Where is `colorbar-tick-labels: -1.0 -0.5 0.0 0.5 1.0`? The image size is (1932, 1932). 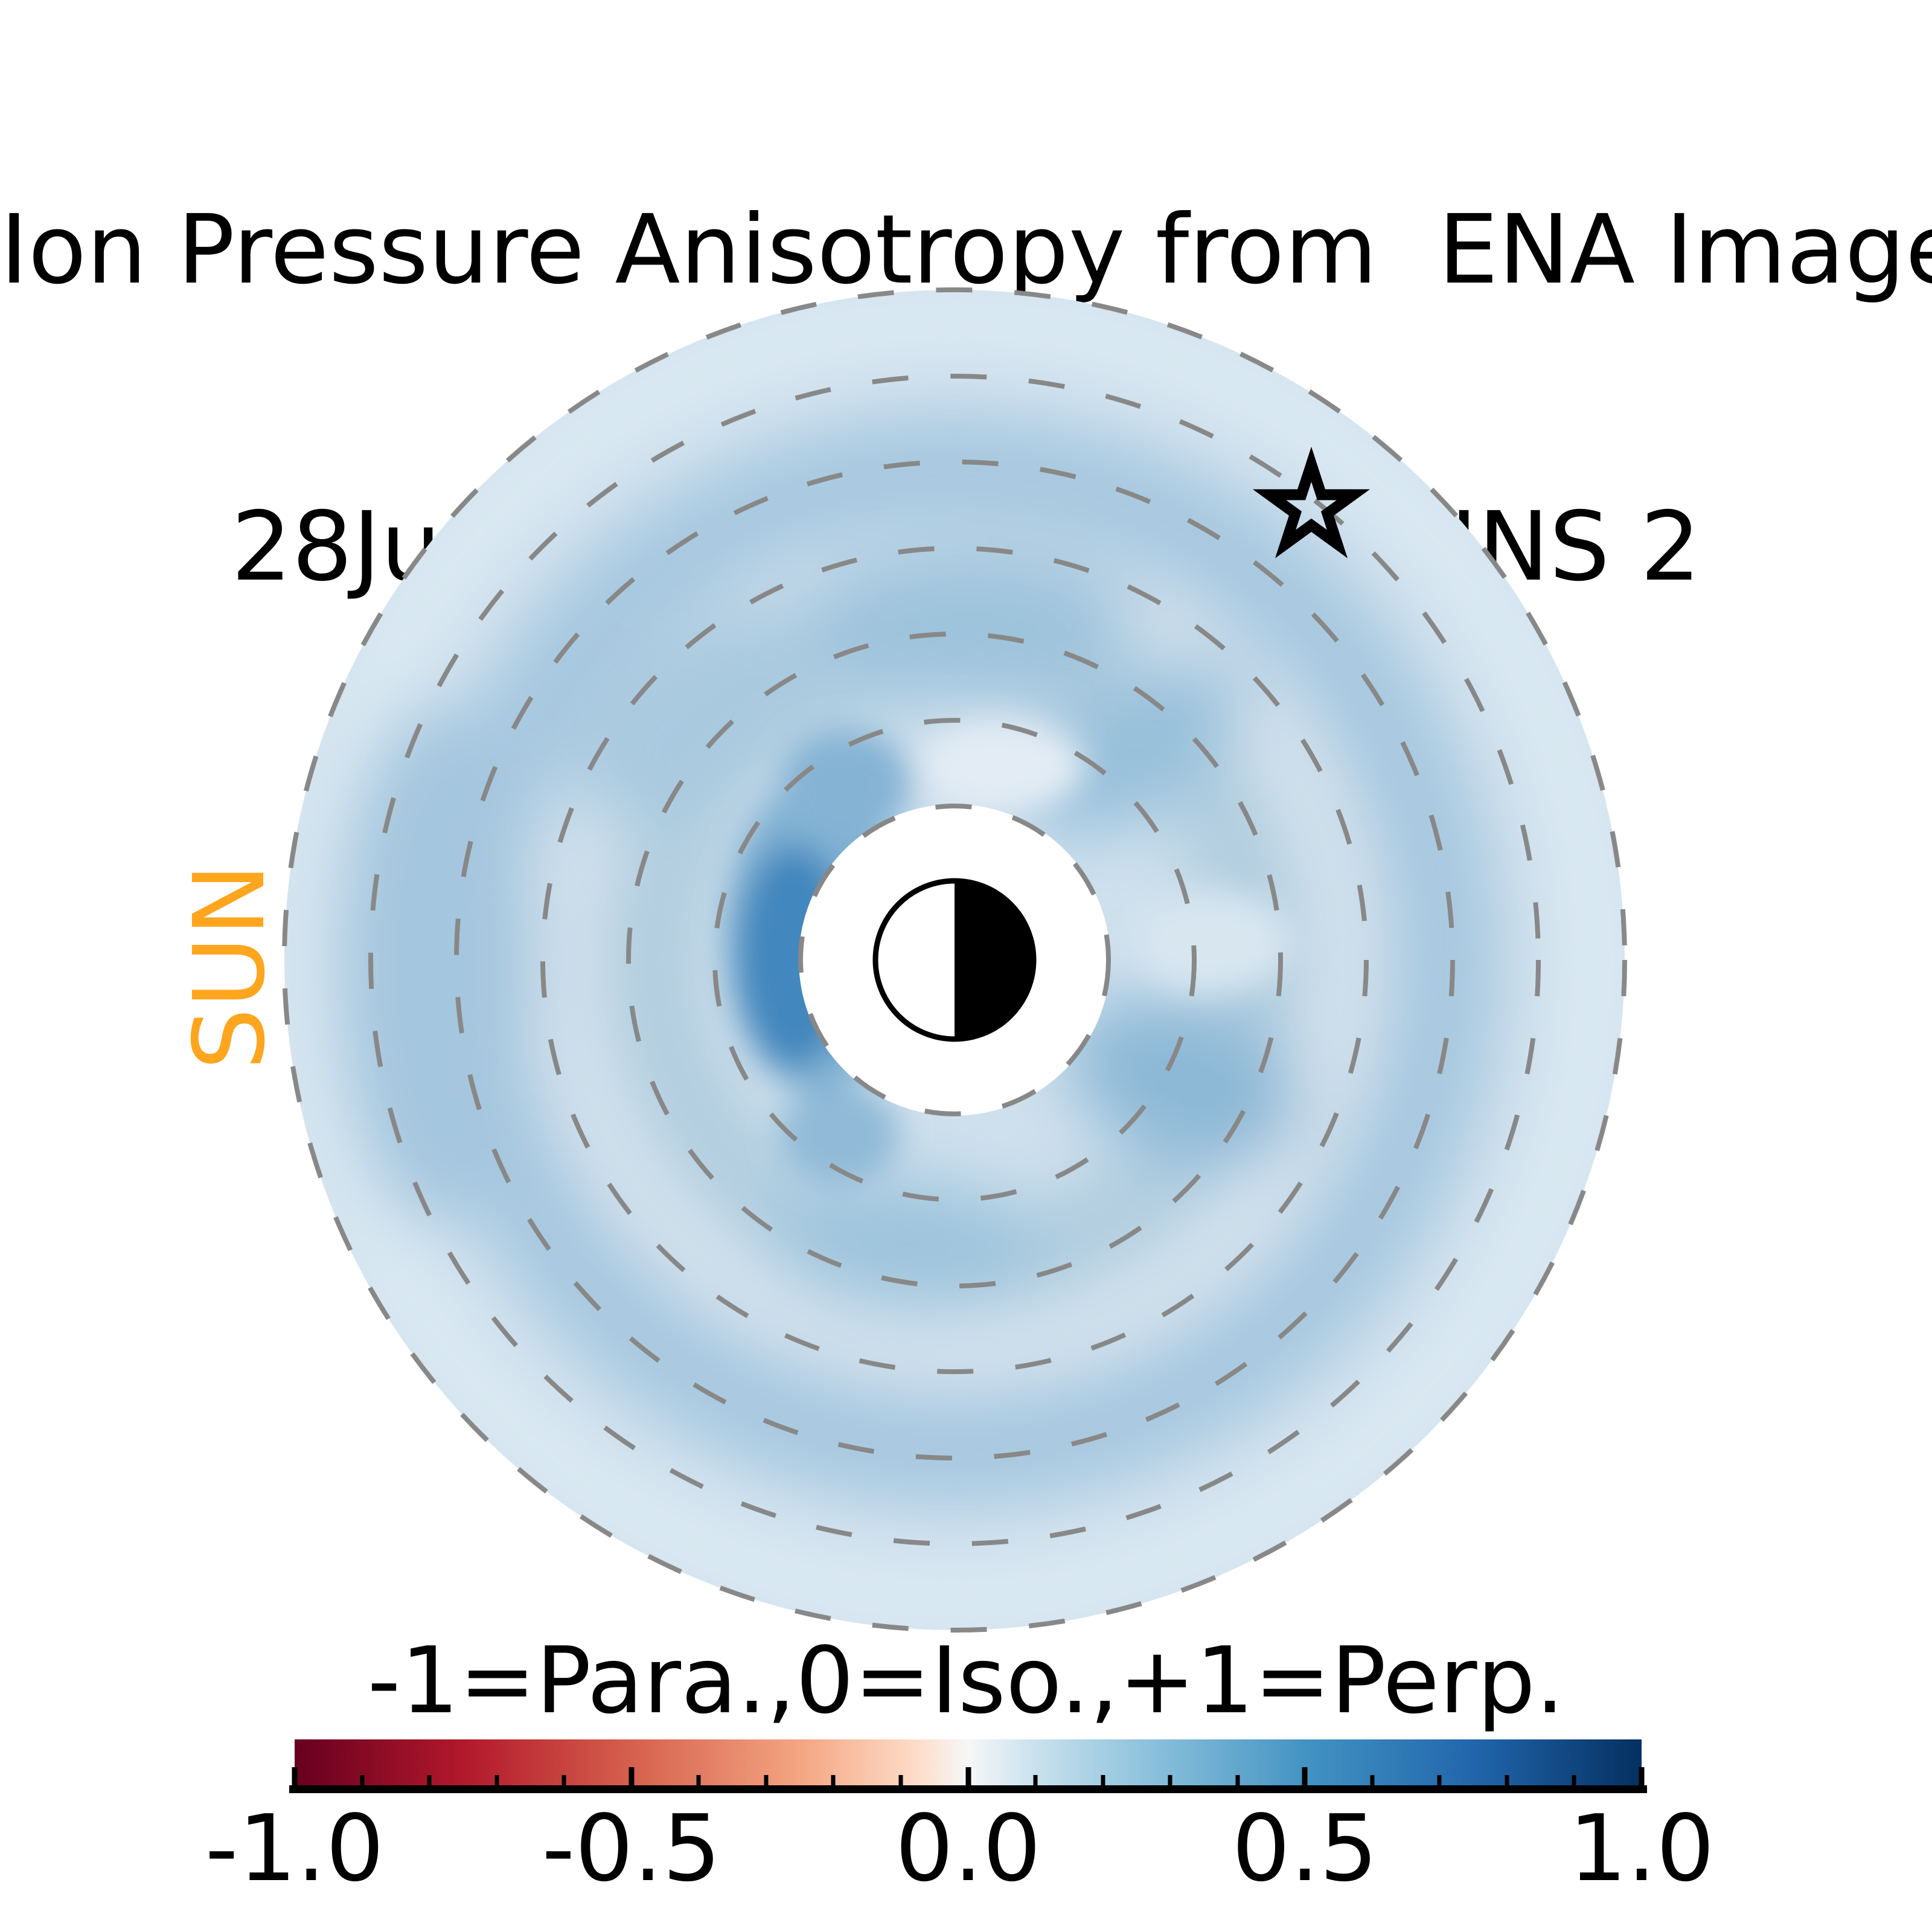 colorbar-tick-labels: -1.0 -0.5 0.0 0.5 1.0 is located at coordinates (960, 1849).